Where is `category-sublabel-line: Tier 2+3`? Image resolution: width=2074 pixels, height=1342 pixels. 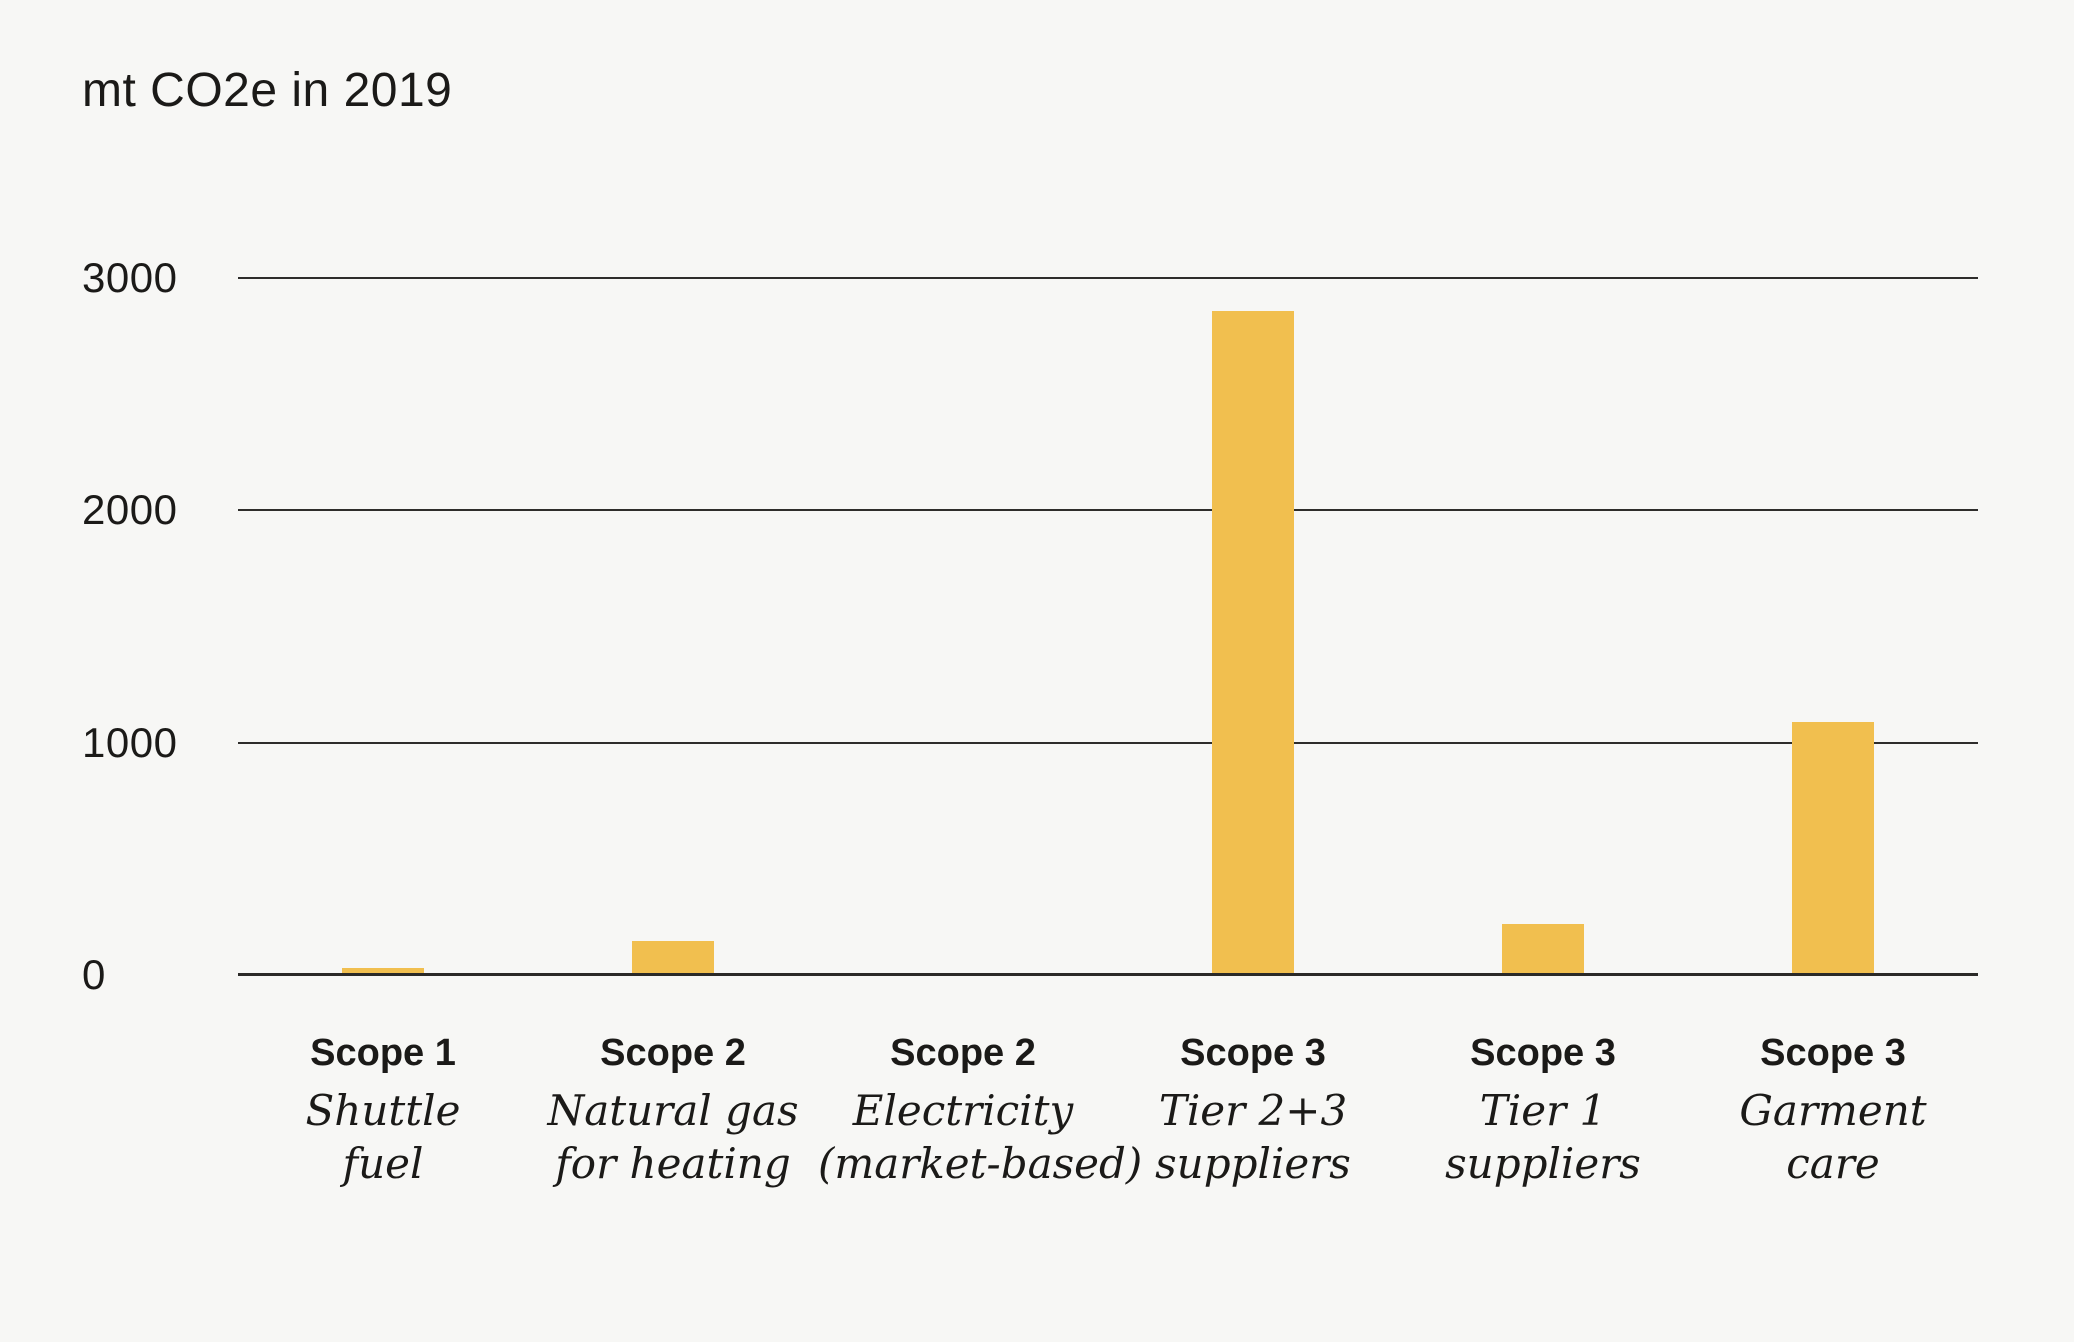
category-sublabel-line: Tier 2+3 is located at coordinates (1253, 1110).